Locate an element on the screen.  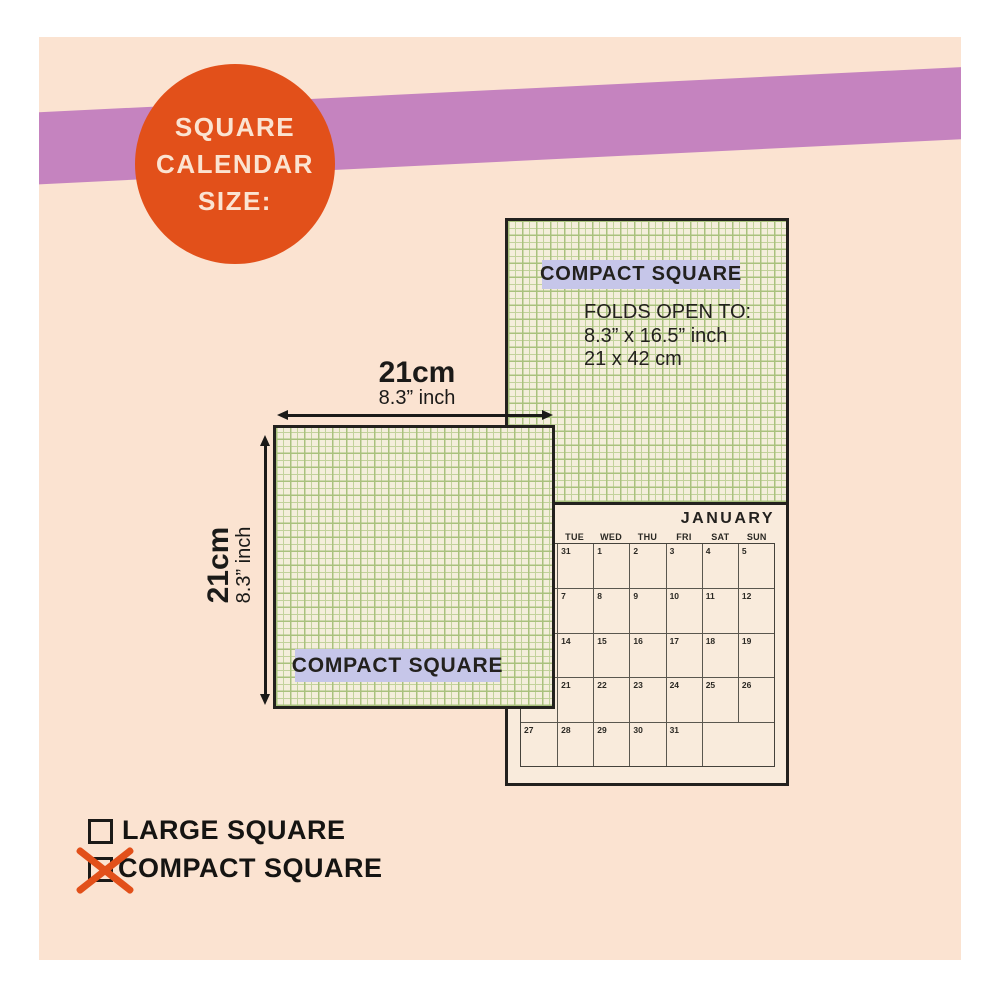
day-header: FRI is located at coordinates (684, 537).